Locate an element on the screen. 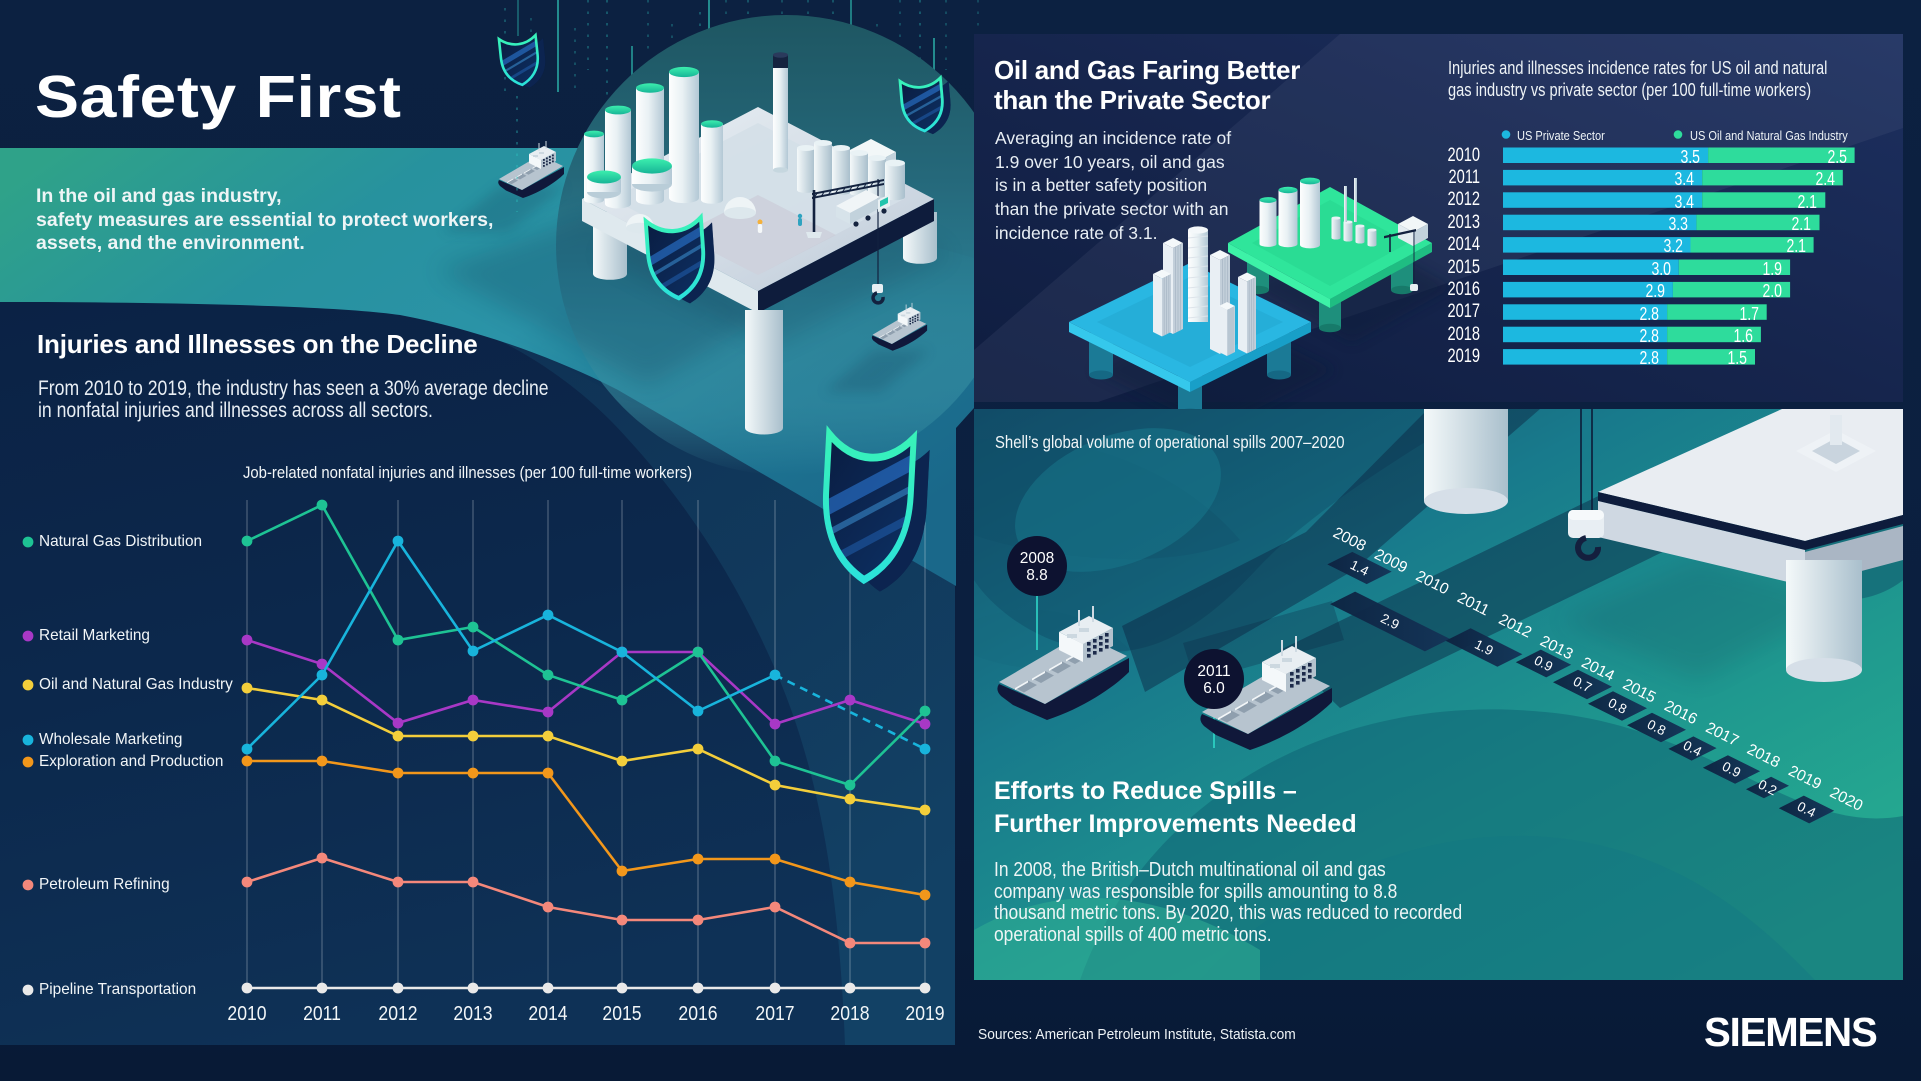 Image resolution: width=1921 pixels, height=1081 pixels. svg-text: 8.8 is located at coordinates (1037, 575).